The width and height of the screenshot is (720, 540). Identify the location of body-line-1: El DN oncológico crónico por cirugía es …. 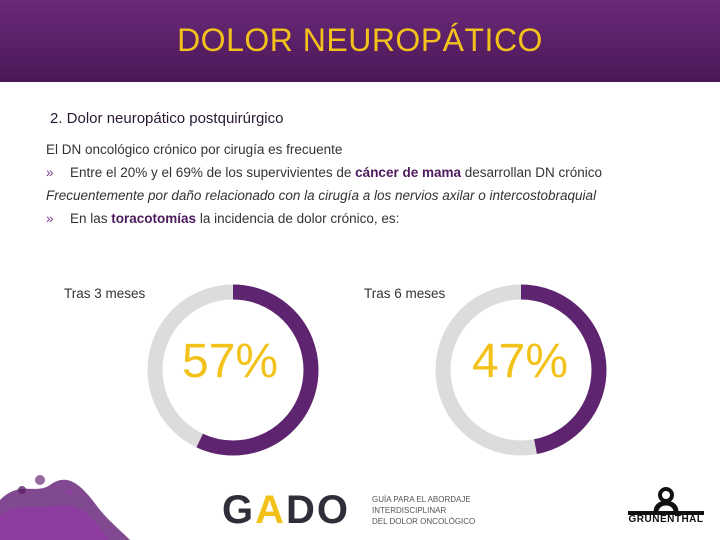
(194, 149).